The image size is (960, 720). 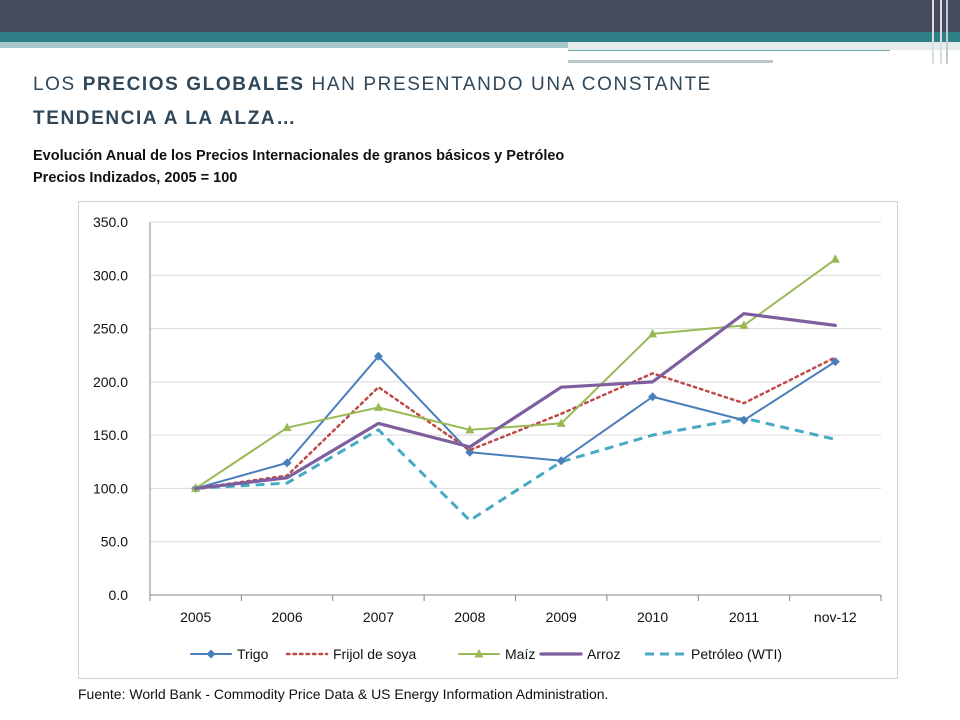 I want to click on y-tick-label: 150.0, so click(x=110, y=435).